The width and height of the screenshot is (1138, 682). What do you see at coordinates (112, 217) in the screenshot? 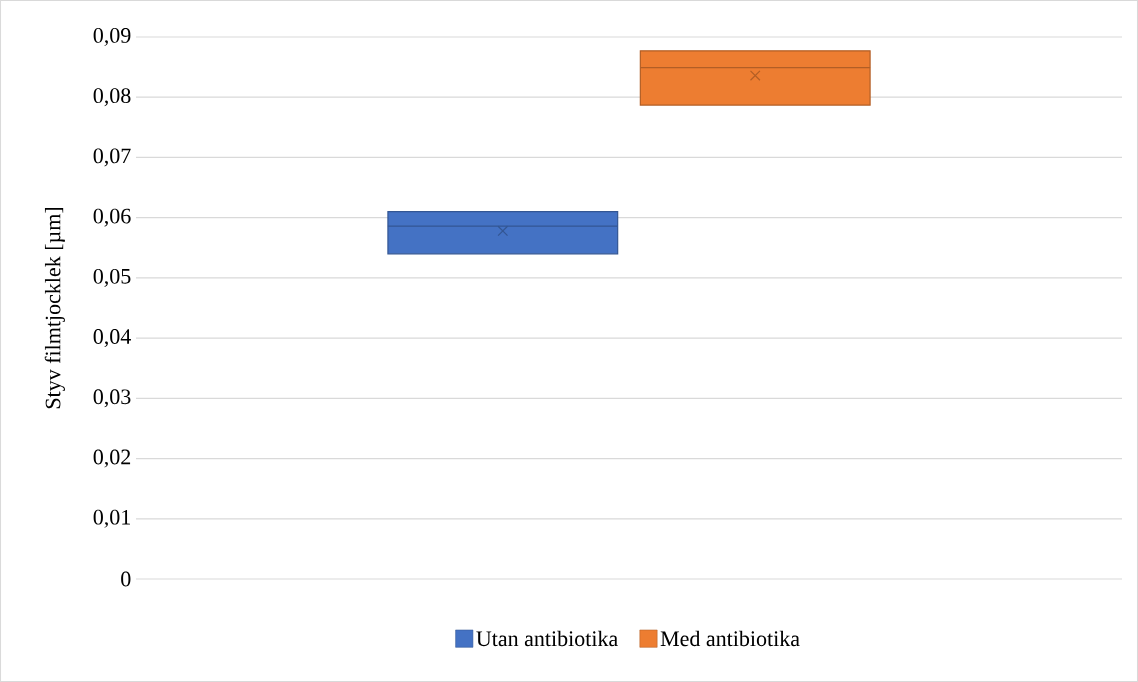
I see `y-tick-label: 0,06` at bounding box center [112, 217].